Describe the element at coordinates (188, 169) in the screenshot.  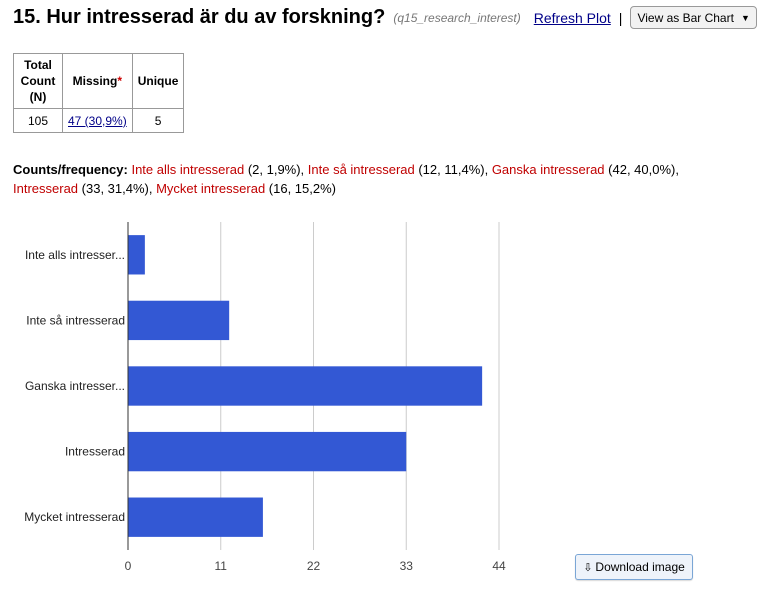
I see `freq-item-name: Inte alls intresserad` at that location.